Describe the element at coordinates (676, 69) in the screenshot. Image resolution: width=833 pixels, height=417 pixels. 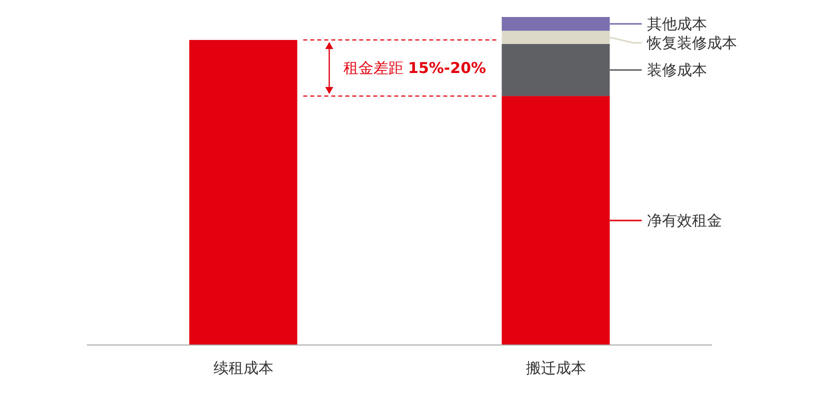
I see `legend-label: 装修成本` at that location.